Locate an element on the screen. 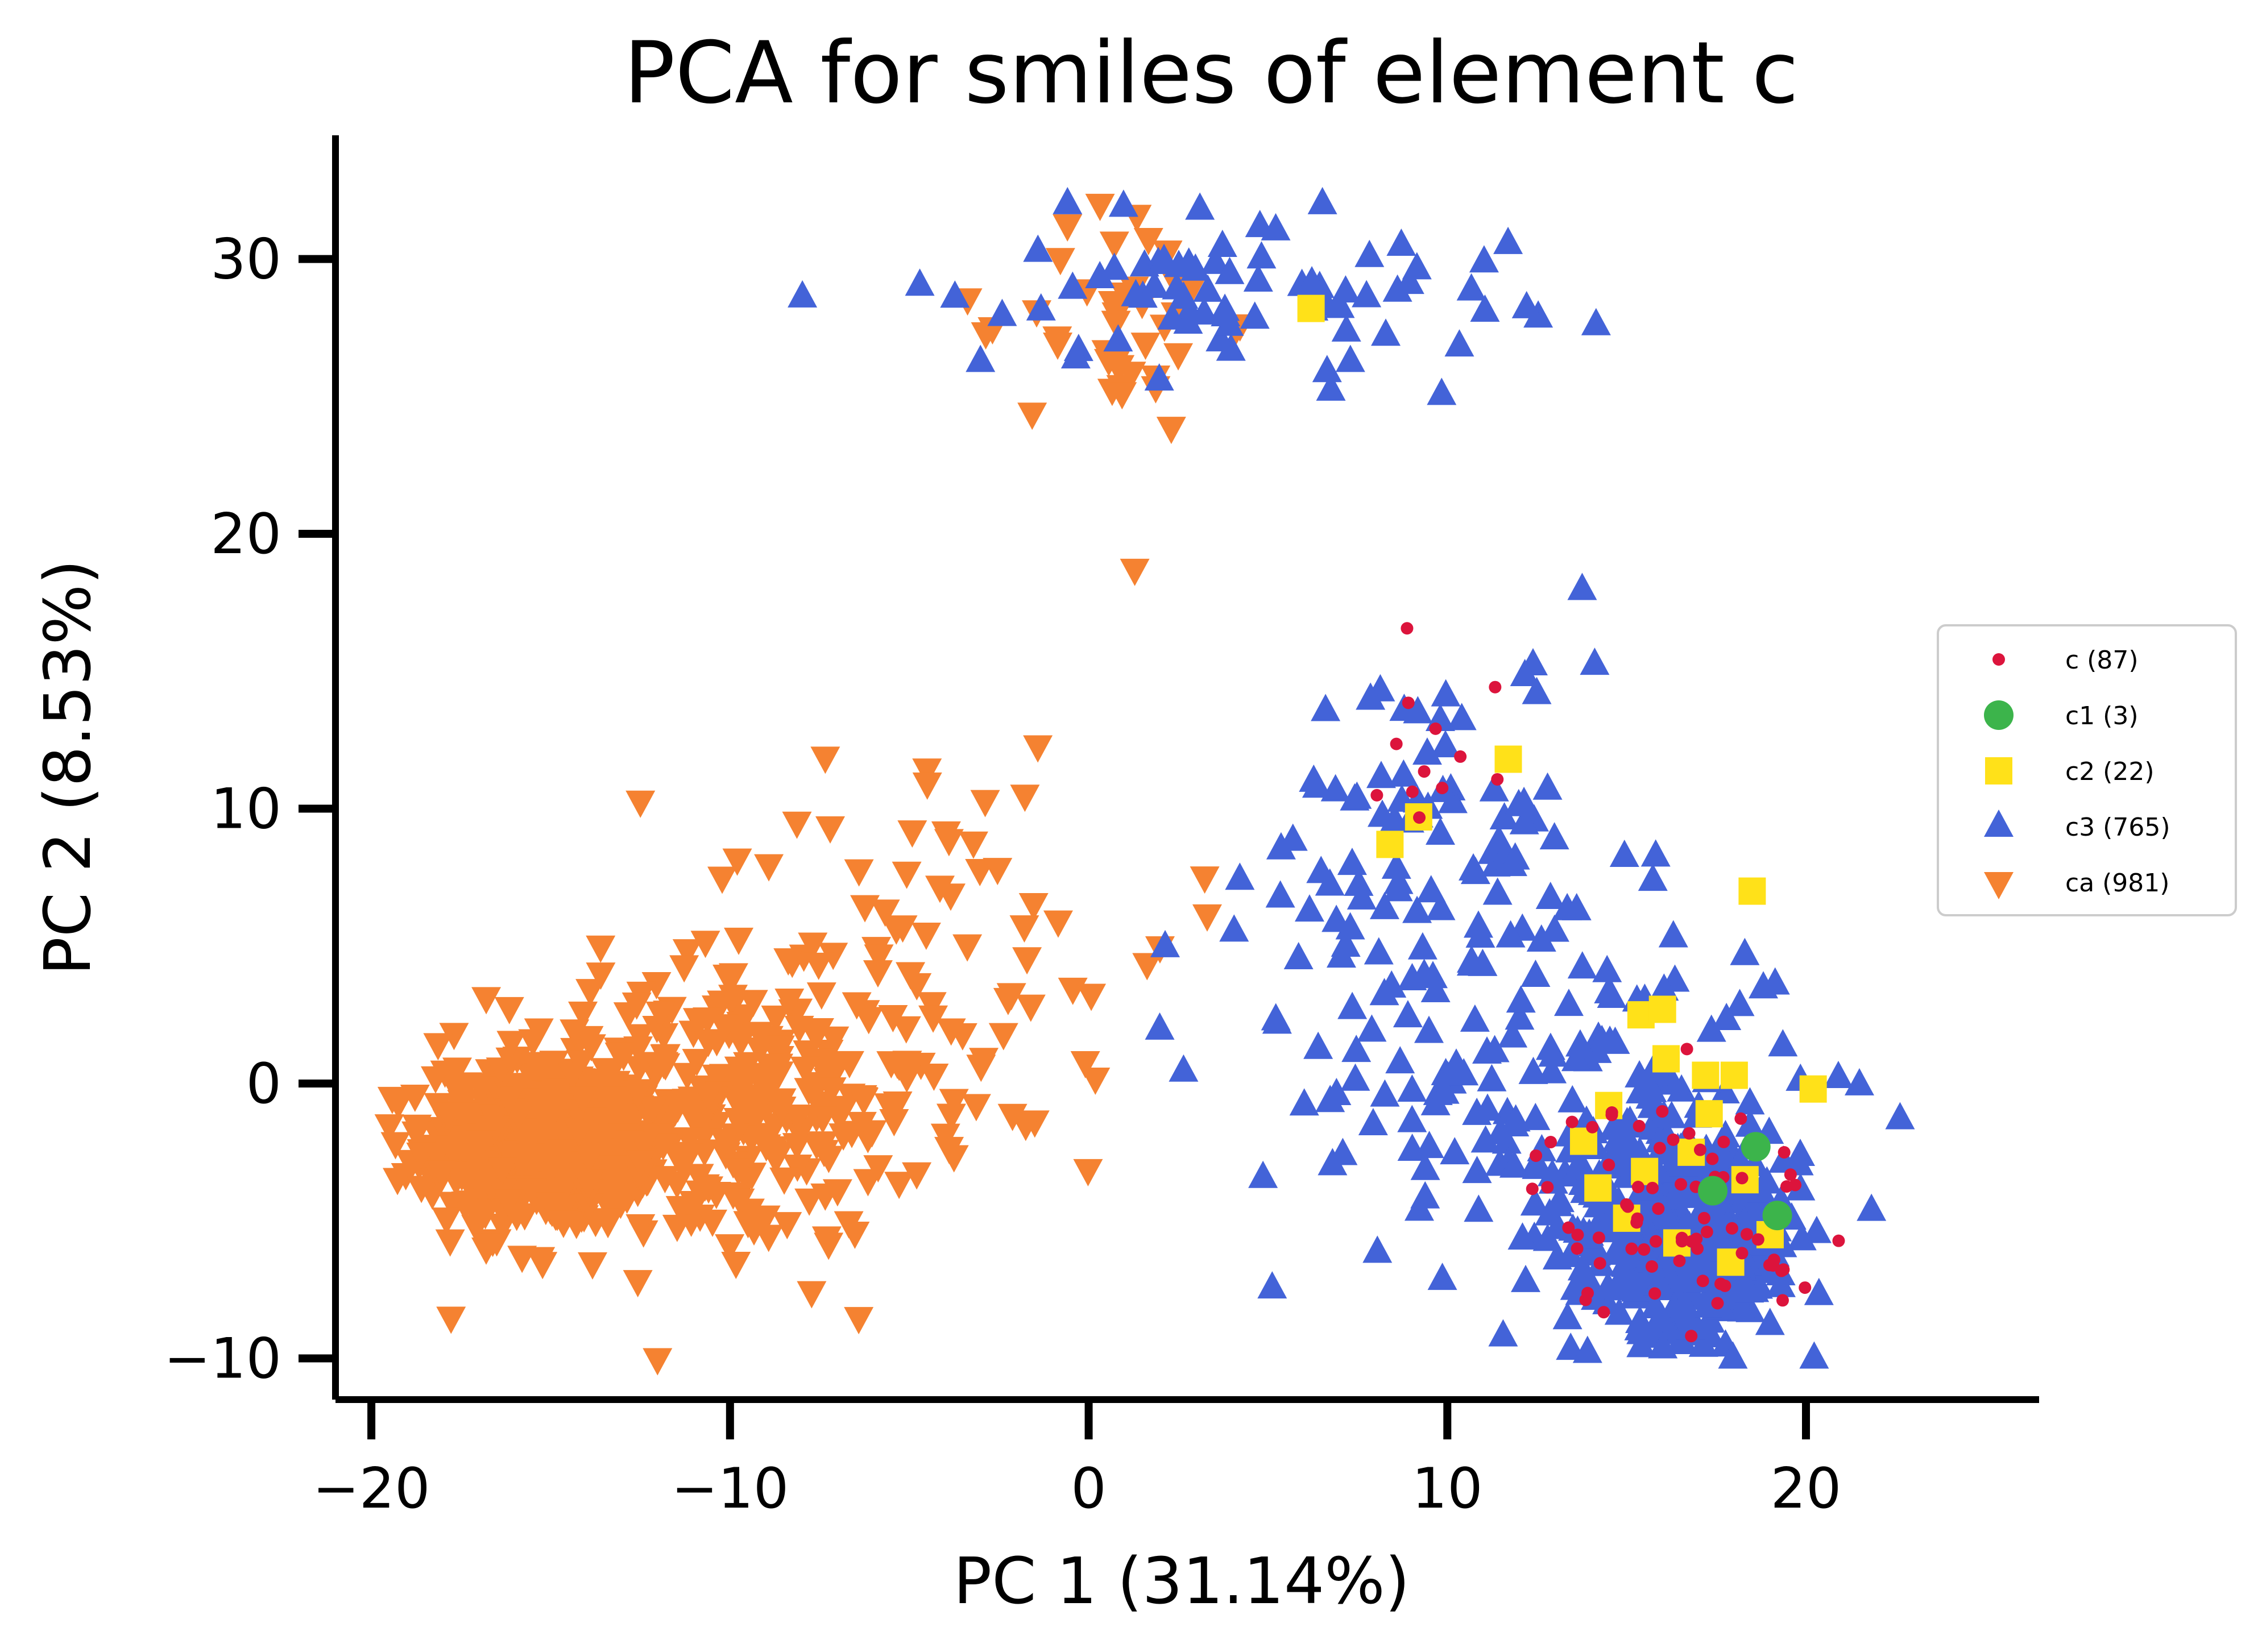 The height and width of the screenshot is (1652, 2262). legend-marker is located at coordinates (1999, 885).